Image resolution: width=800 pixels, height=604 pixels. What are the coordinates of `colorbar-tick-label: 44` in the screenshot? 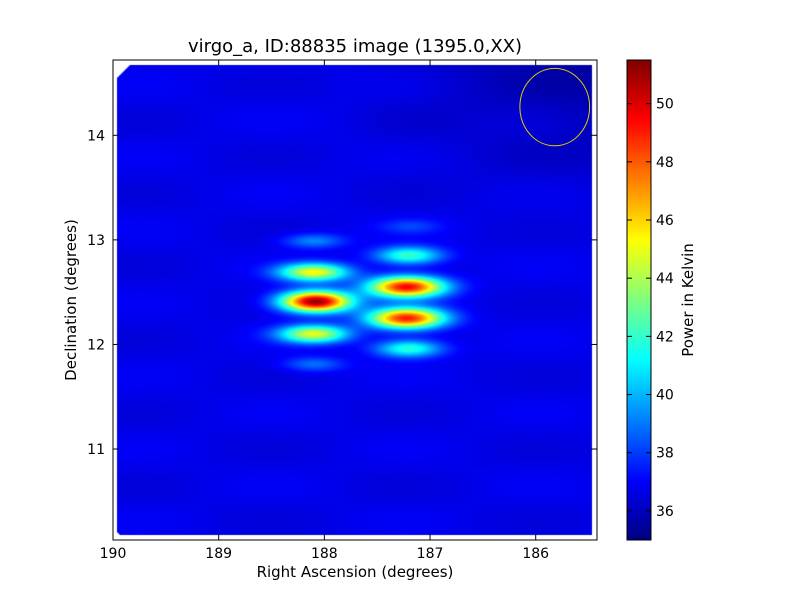 It's located at (665, 279).